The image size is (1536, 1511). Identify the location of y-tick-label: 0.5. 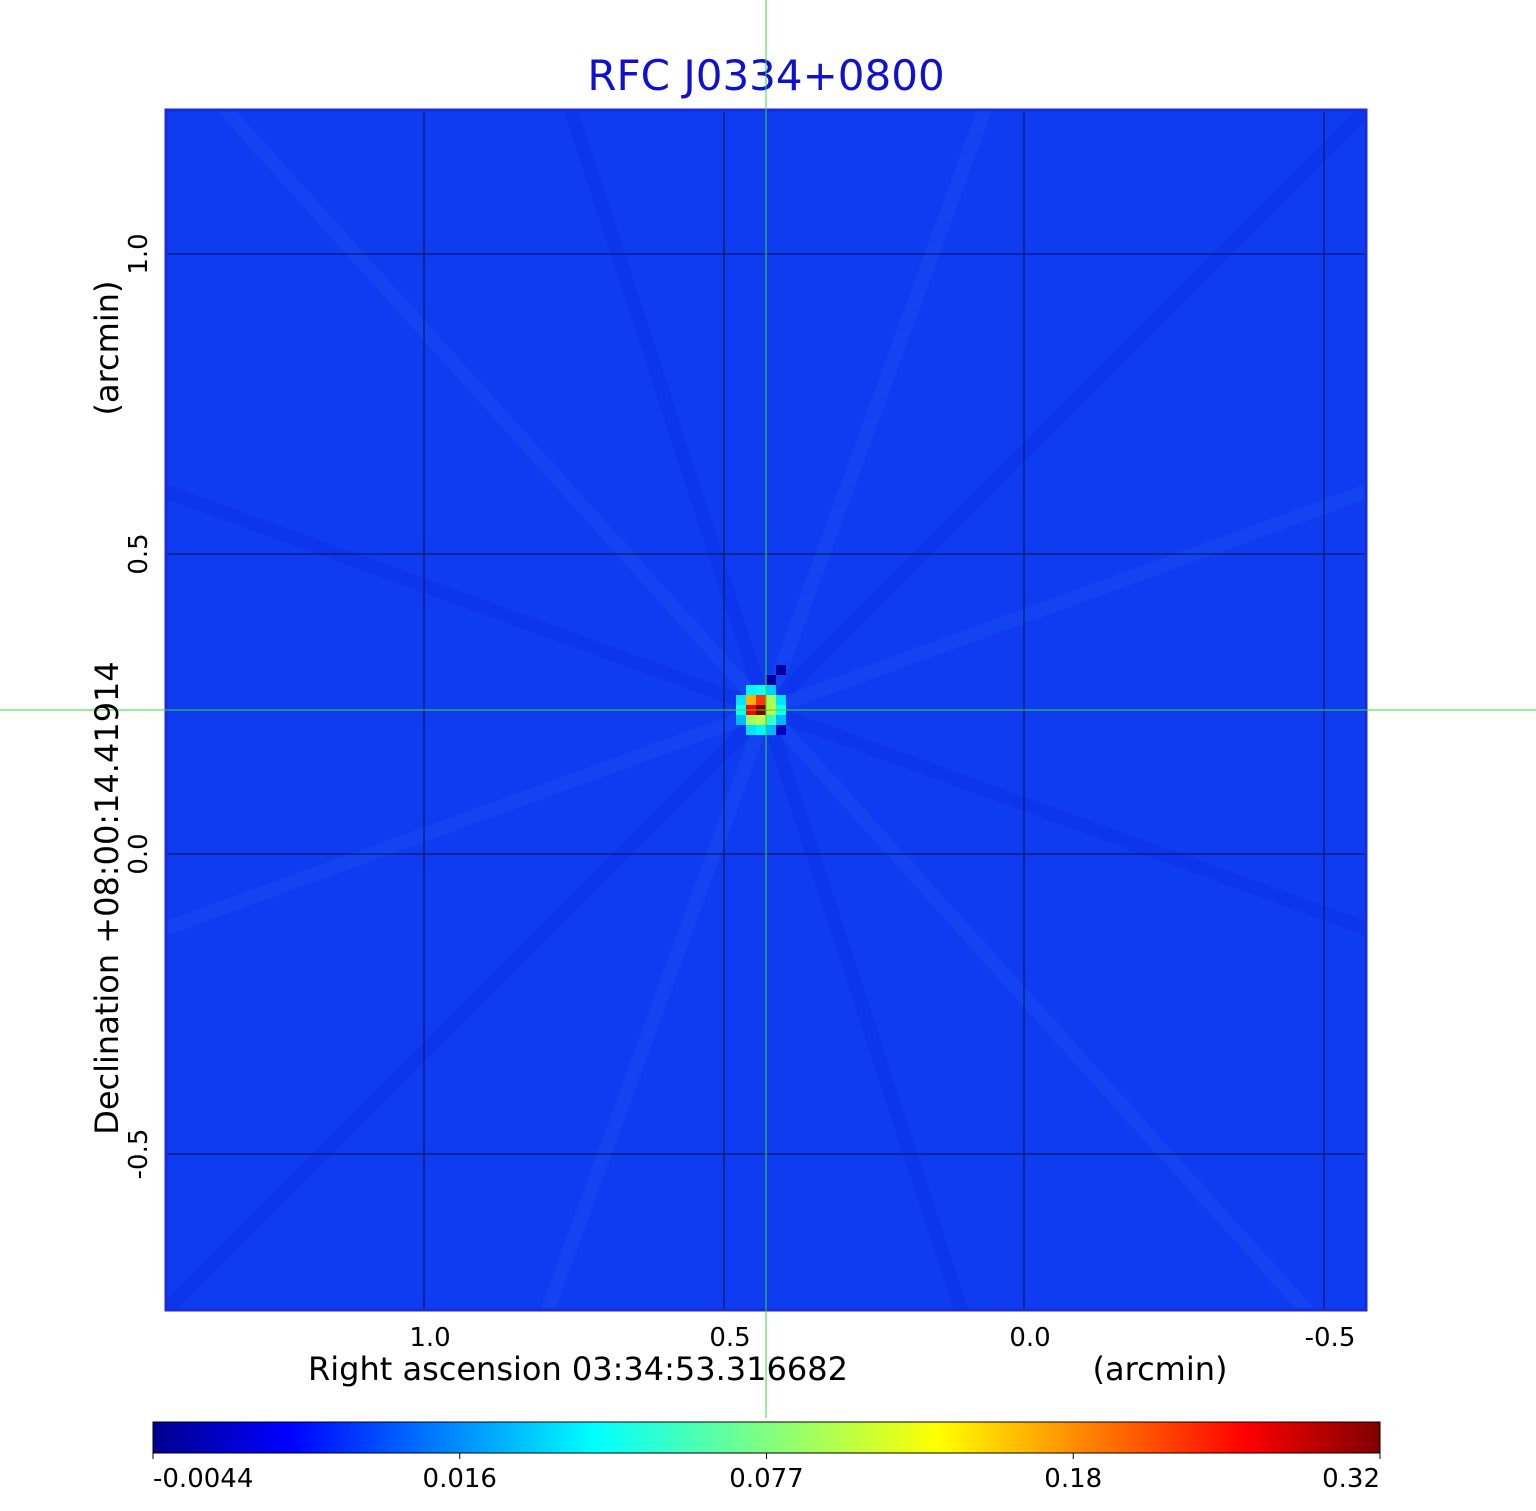
(139, 553).